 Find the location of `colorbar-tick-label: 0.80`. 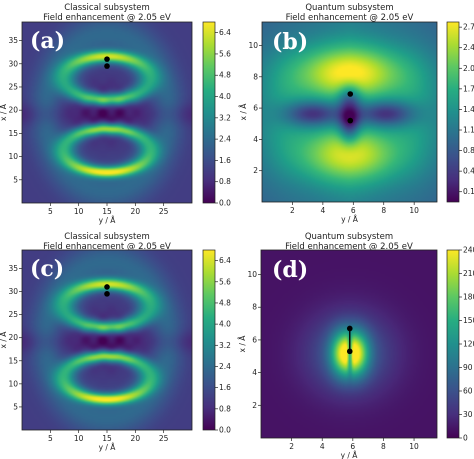

colorbar-tick-label: 0.80 is located at coordinates (468, 150).